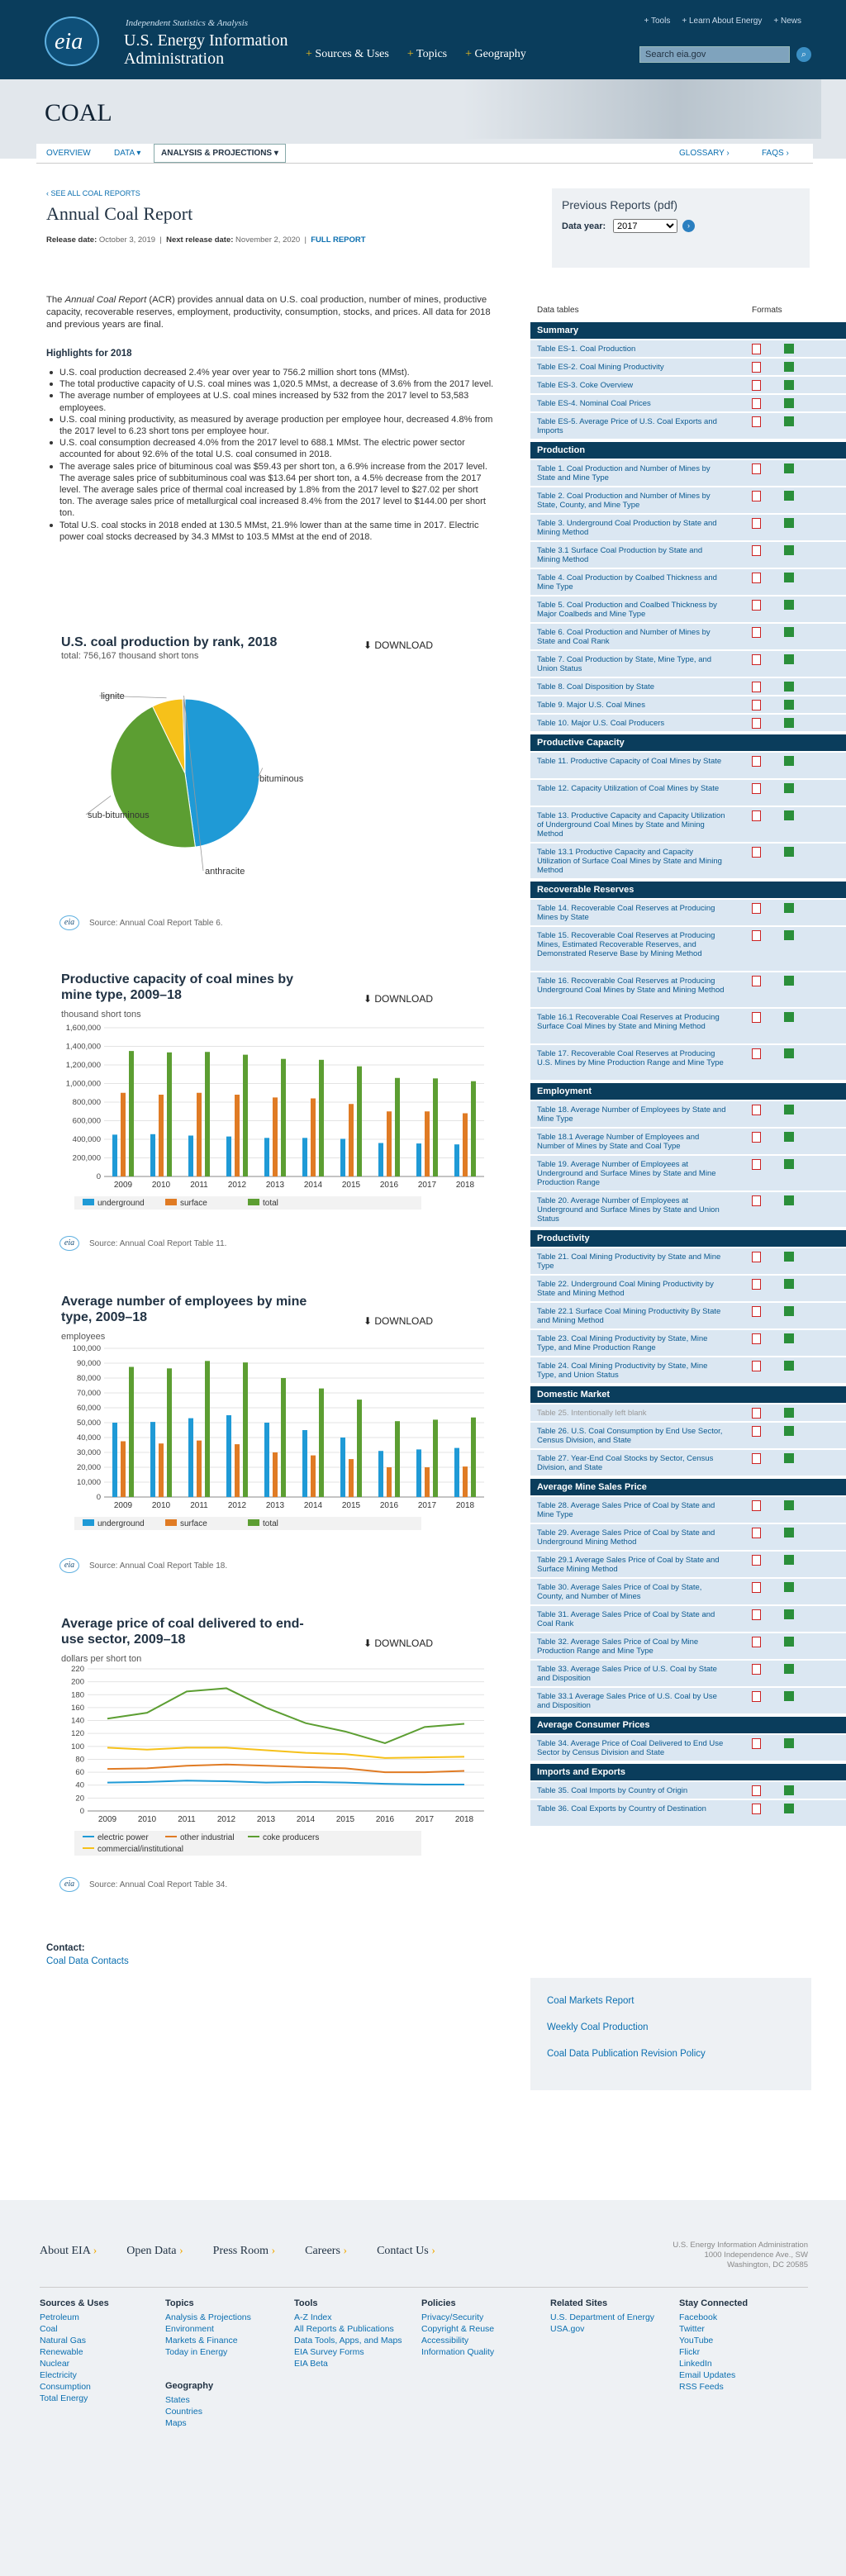 The width and height of the screenshot is (846, 2576). I want to click on subnav-analysis: ANALYSIS & PROJECTIONS ▾, so click(220, 153).